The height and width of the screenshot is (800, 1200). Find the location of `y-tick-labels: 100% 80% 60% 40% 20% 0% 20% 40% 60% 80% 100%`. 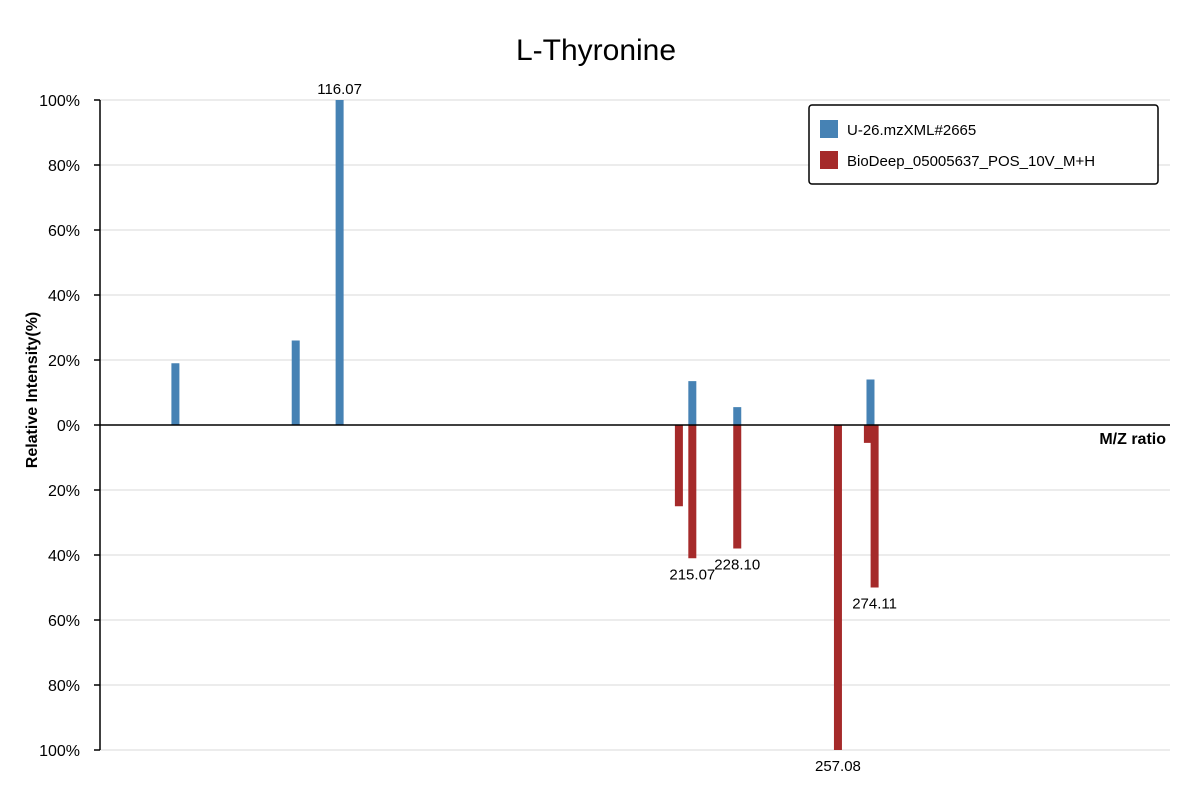

y-tick-labels: 100% 80% 60% 40% 20% 0% 20% 40% 60% 80% 100% is located at coordinates (59, 426).